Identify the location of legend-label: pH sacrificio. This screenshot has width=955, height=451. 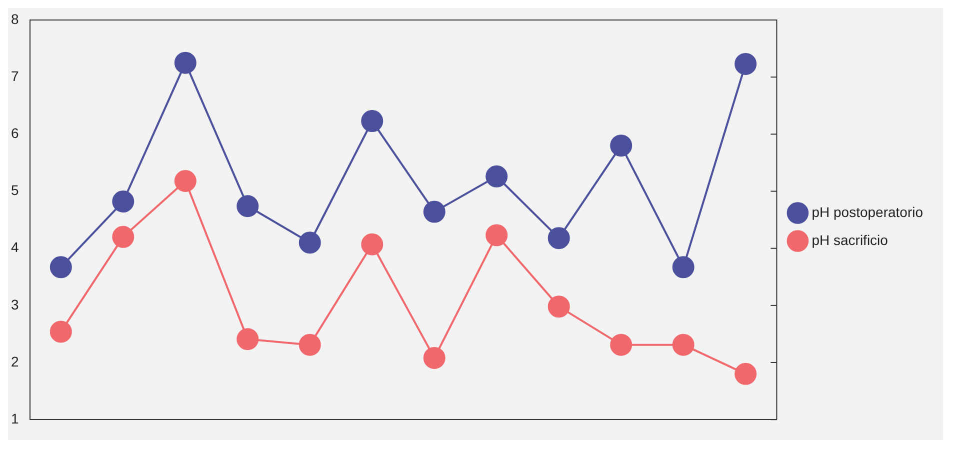
(850, 240).